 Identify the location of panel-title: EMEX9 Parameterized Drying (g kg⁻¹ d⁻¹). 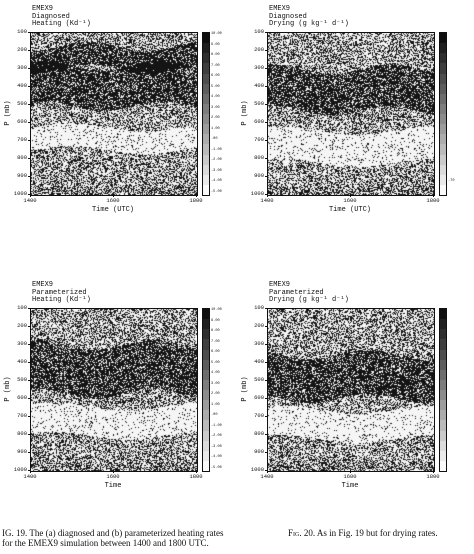
(309, 293).